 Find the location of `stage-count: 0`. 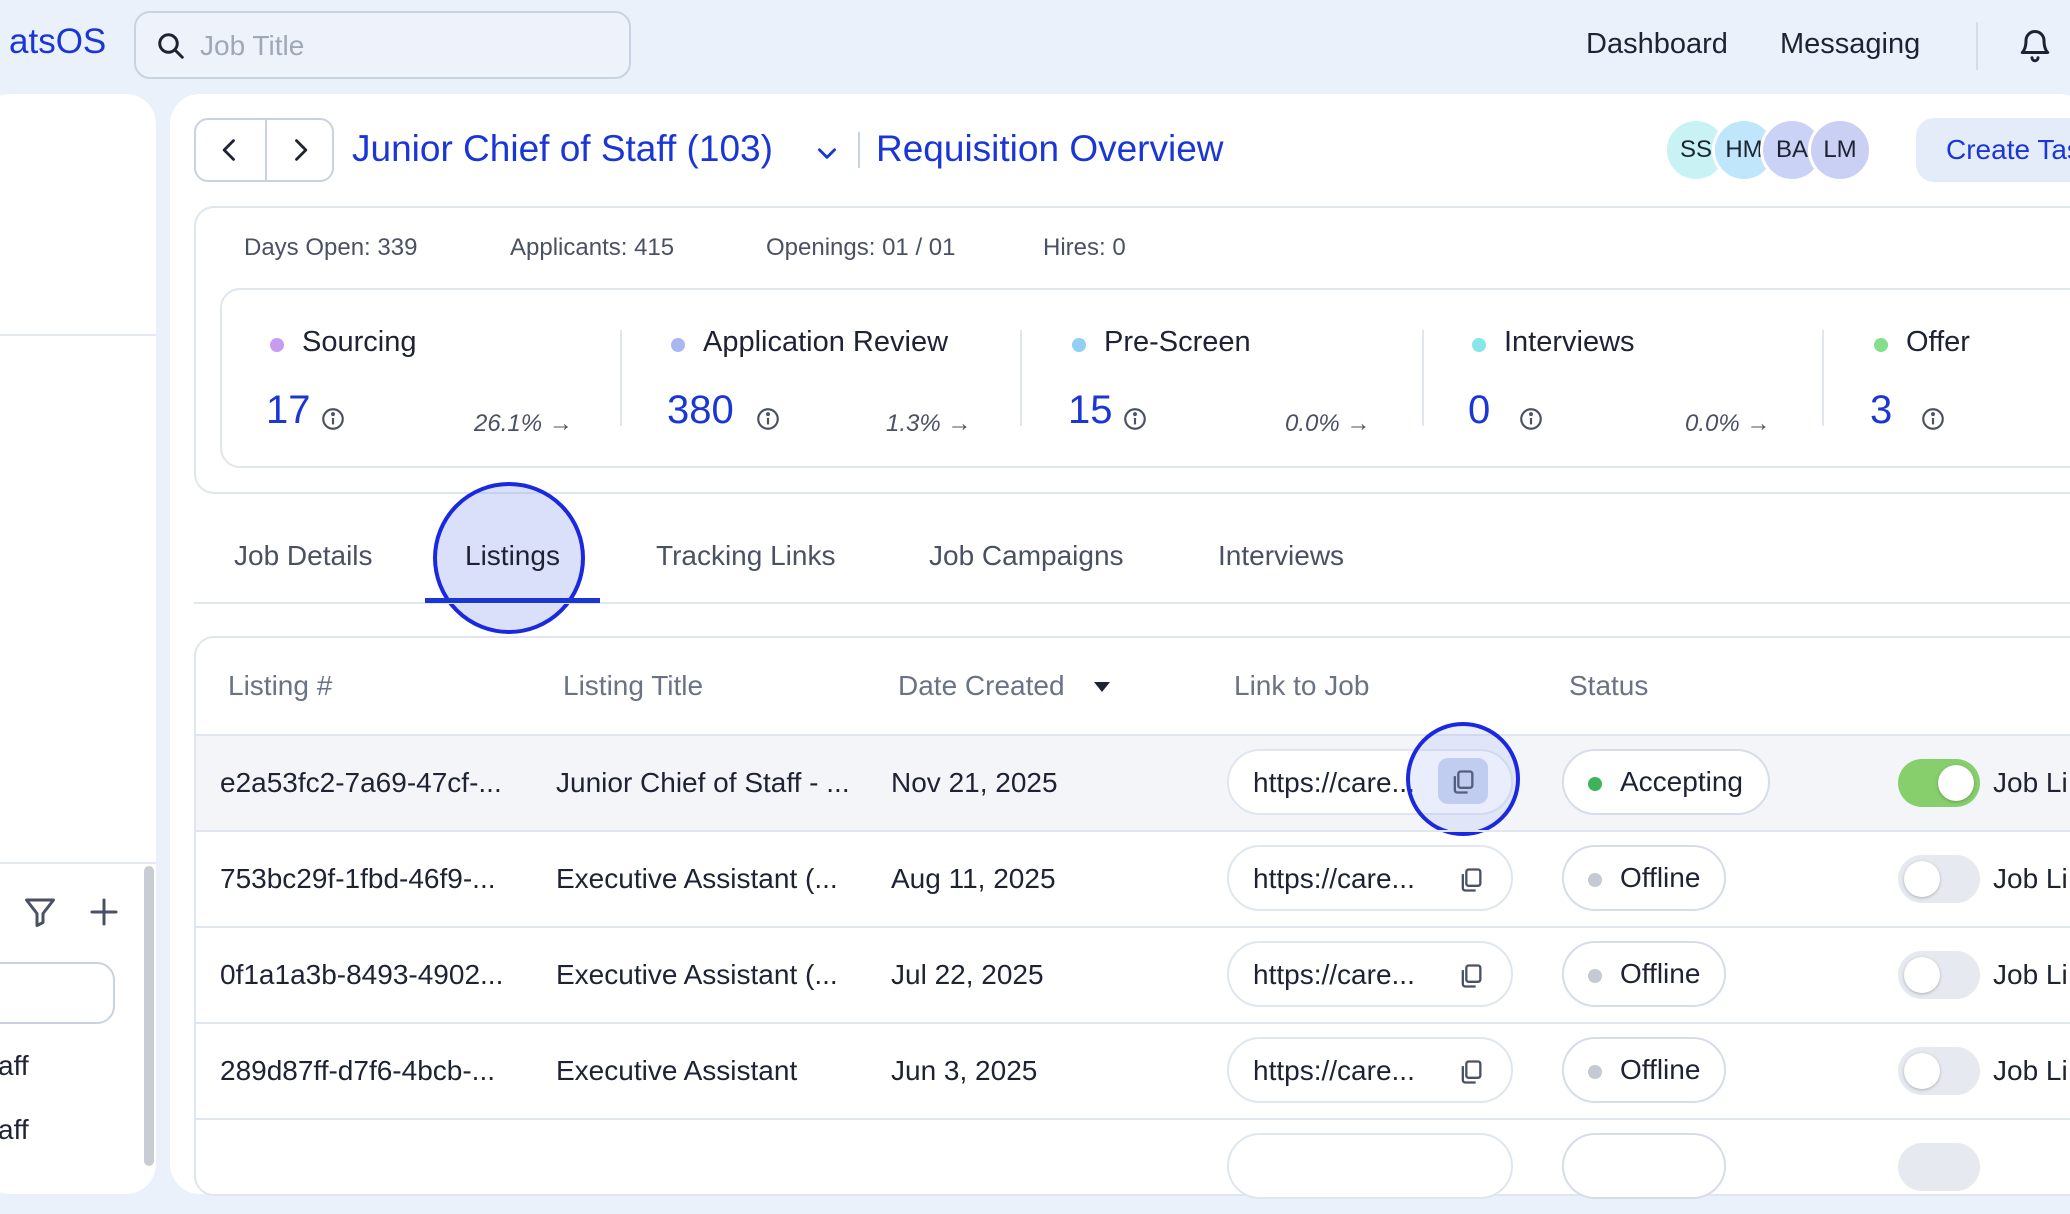

stage-count: 0 is located at coordinates (1479, 410).